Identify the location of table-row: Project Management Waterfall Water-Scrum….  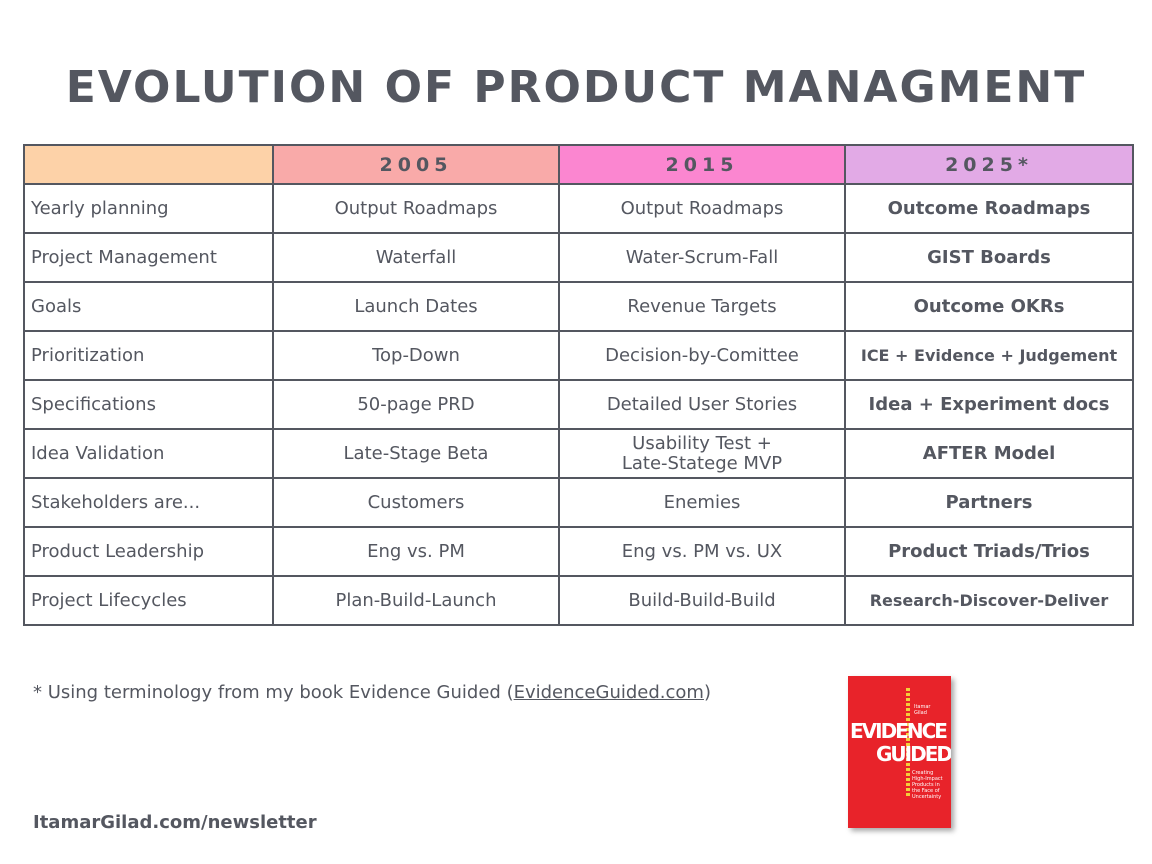
(578, 257).